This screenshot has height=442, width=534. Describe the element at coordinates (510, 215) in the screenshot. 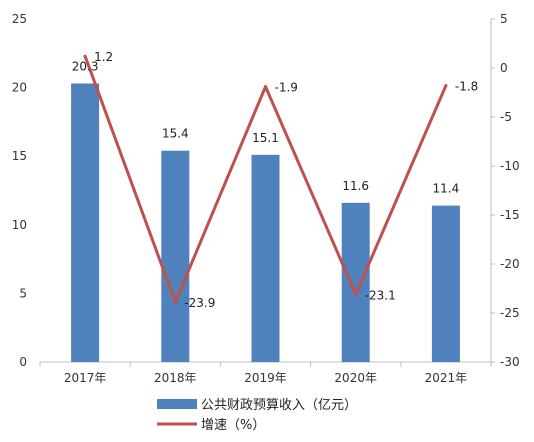

I see `y-right-tick-label: -15` at that location.